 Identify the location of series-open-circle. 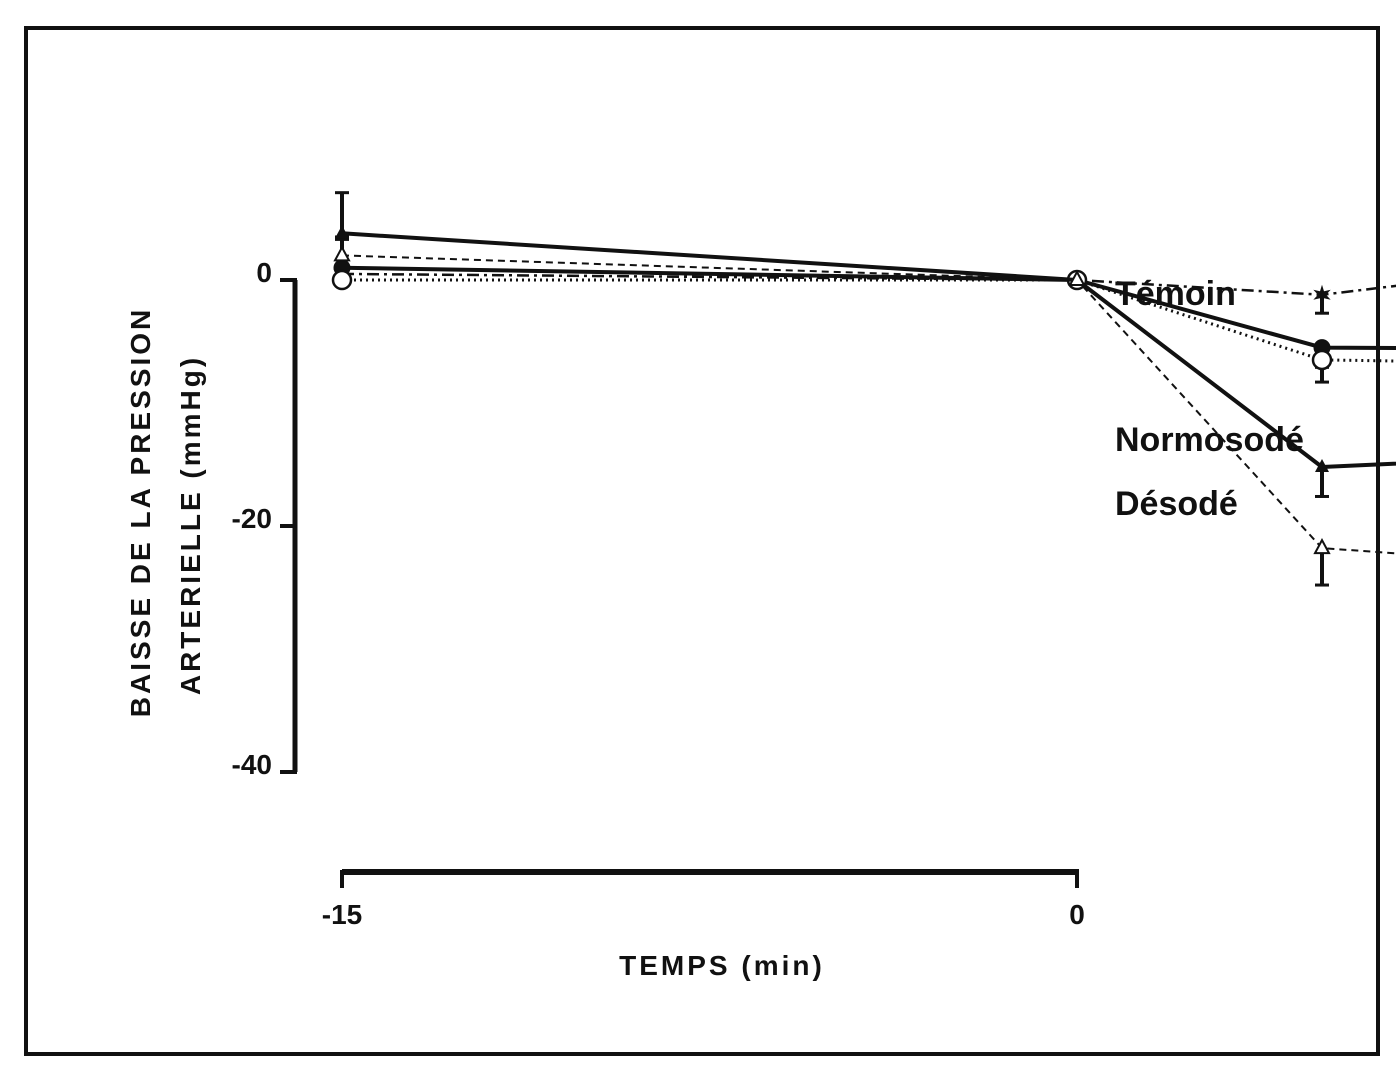
(863, 310).